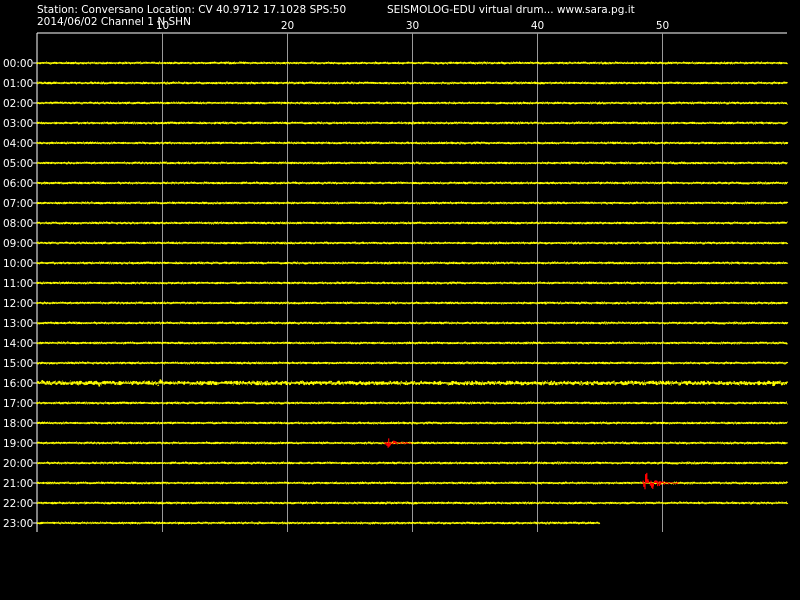 This screenshot has height=600, width=800. Describe the element at coordinates (18, 444) in the screenshot. I see `row-time-label: 19:00` at that location.